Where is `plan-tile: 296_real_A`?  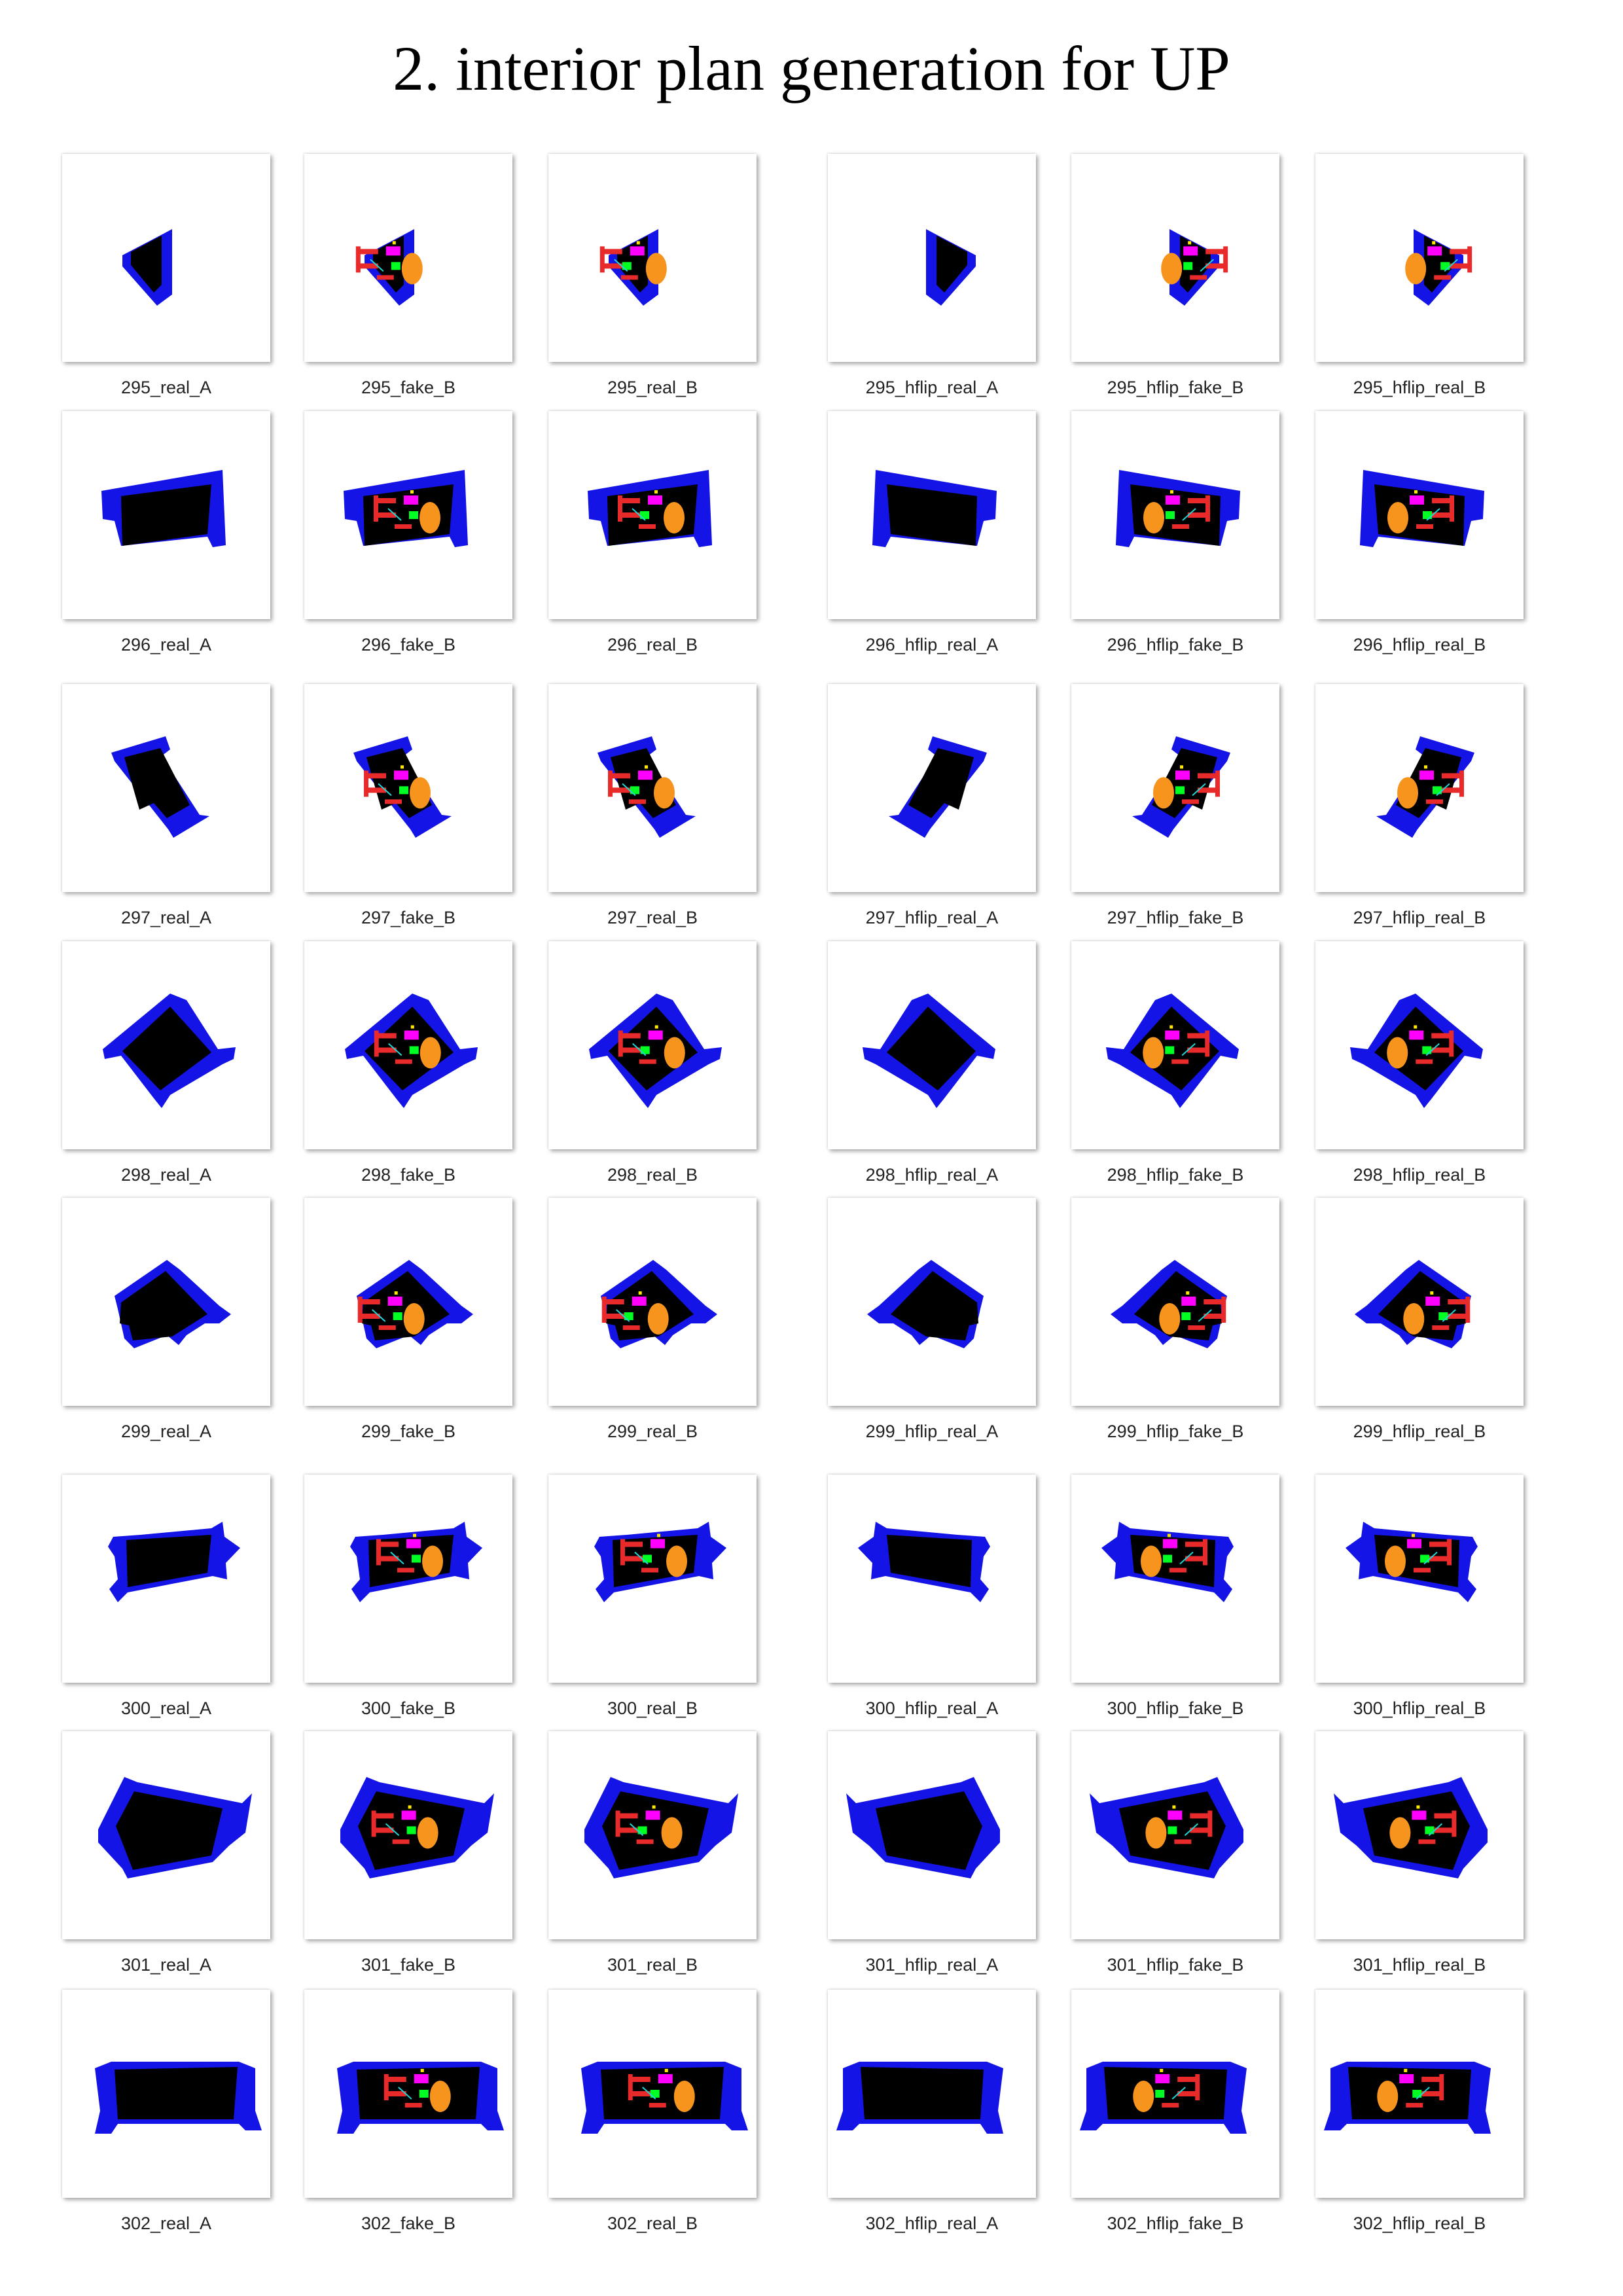
plan-tile: 296_real_A is located at coordinates (166, 533).